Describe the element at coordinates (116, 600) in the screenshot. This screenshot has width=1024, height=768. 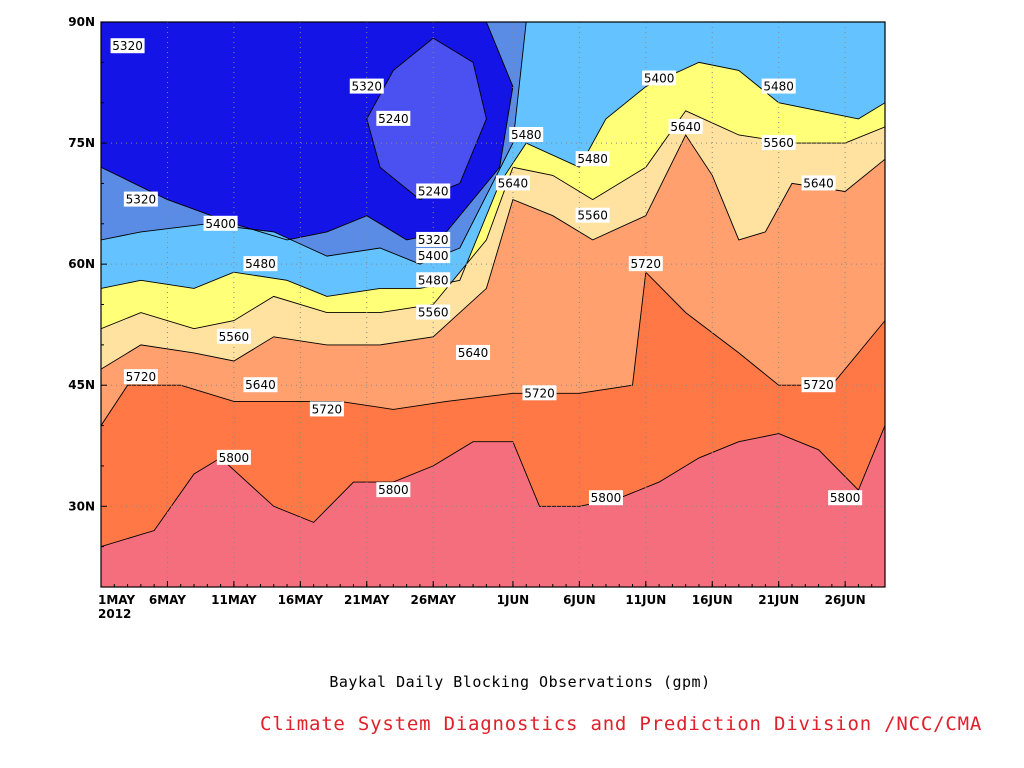
I see `x-tick-label: 1MAY` at that location.